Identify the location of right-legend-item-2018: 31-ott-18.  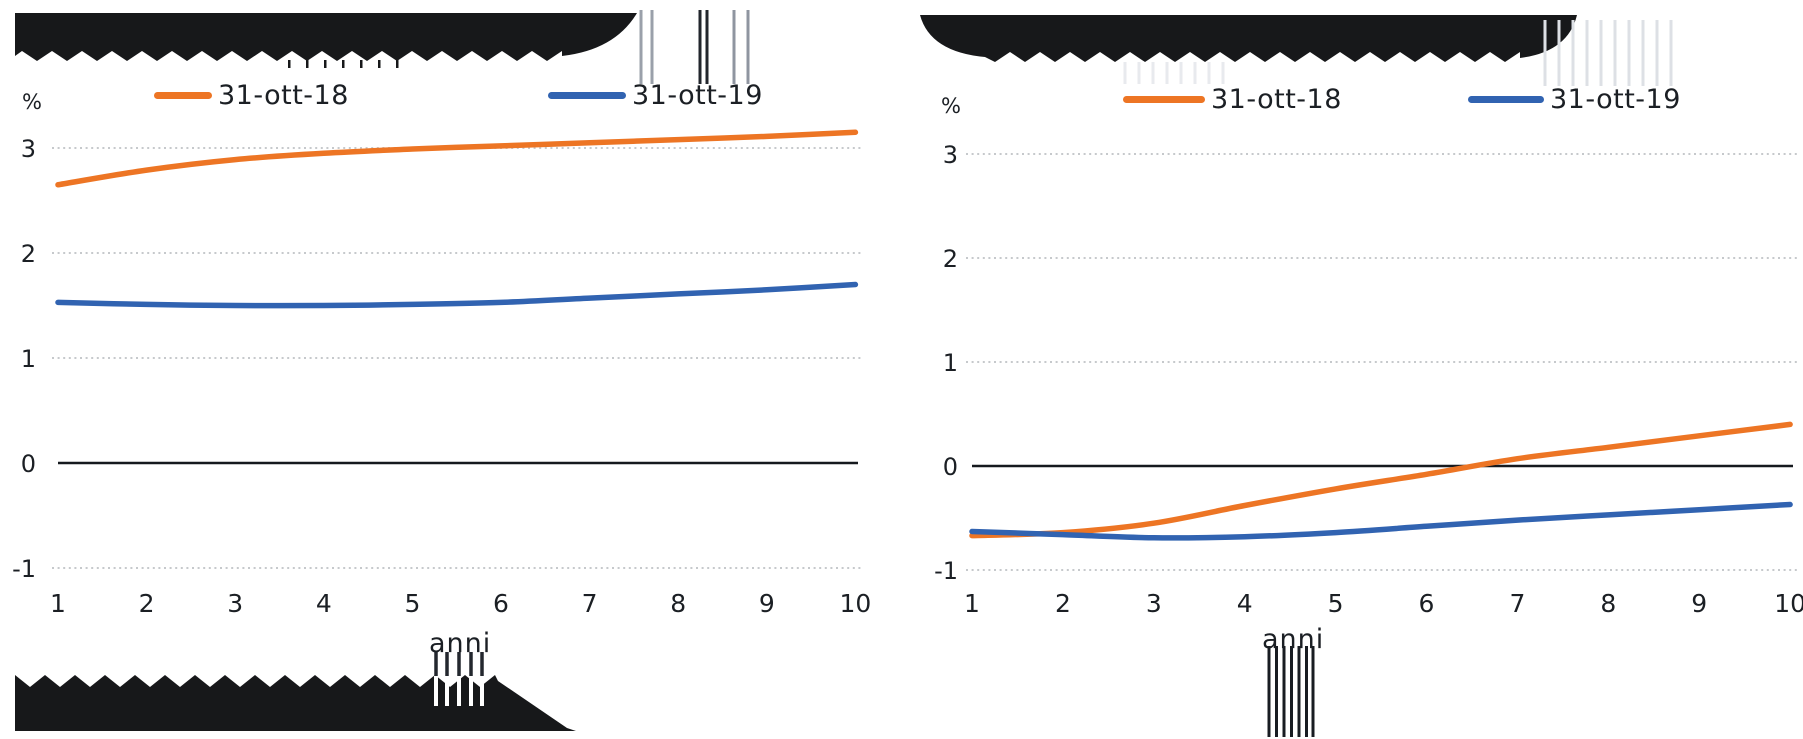
(1232, 99).